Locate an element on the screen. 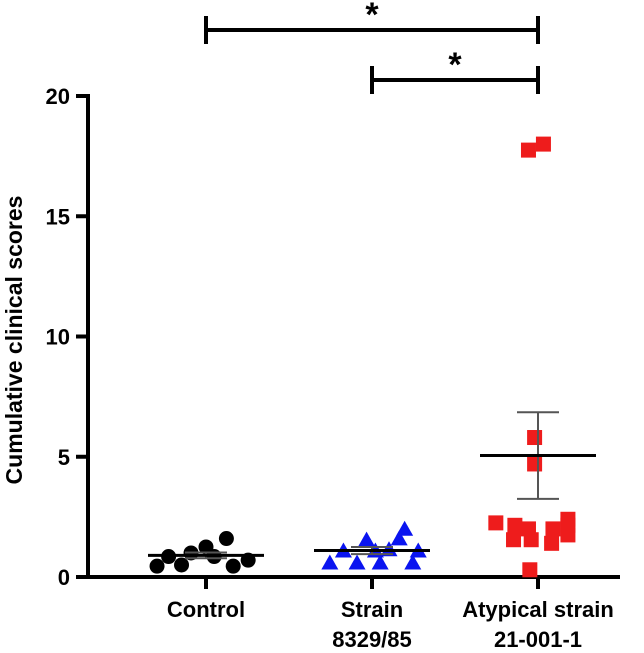 Image resolution: width=644 pixels, height=653 pixels. x-category-label: Atypical strain is located at coordinates (538, 609).